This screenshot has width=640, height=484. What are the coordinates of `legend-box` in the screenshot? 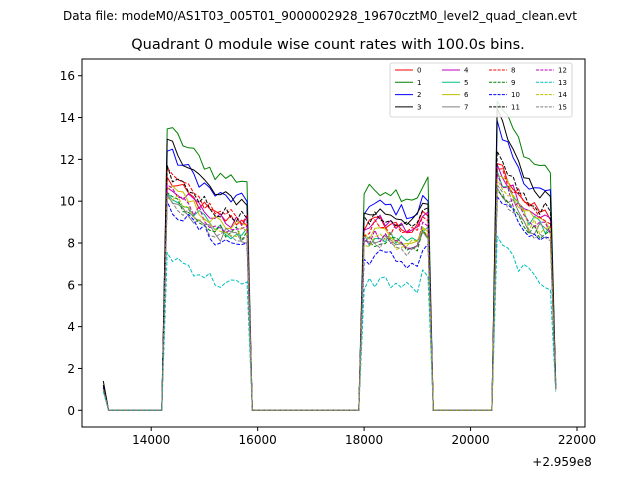 It's located at (481, 90).